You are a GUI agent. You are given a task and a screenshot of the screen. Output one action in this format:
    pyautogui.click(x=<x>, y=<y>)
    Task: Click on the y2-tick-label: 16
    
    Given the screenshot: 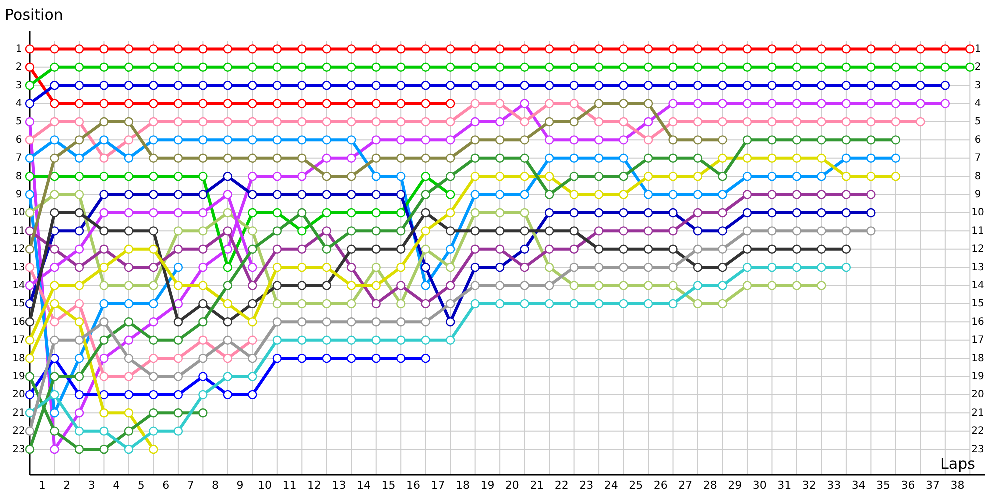 What is the action you would take?
    pyautogui.click(x=978, y=322)
    